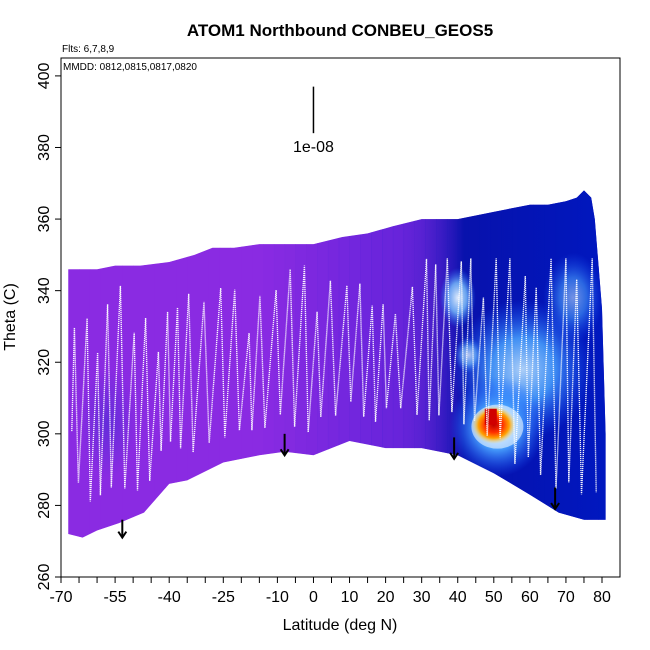 The height and width of the screenshot is (650, 650). What do you see at coordinates (458, 597) in the screenshot?
I see `x-tick-label: 40` at bounding box center [458, 597].